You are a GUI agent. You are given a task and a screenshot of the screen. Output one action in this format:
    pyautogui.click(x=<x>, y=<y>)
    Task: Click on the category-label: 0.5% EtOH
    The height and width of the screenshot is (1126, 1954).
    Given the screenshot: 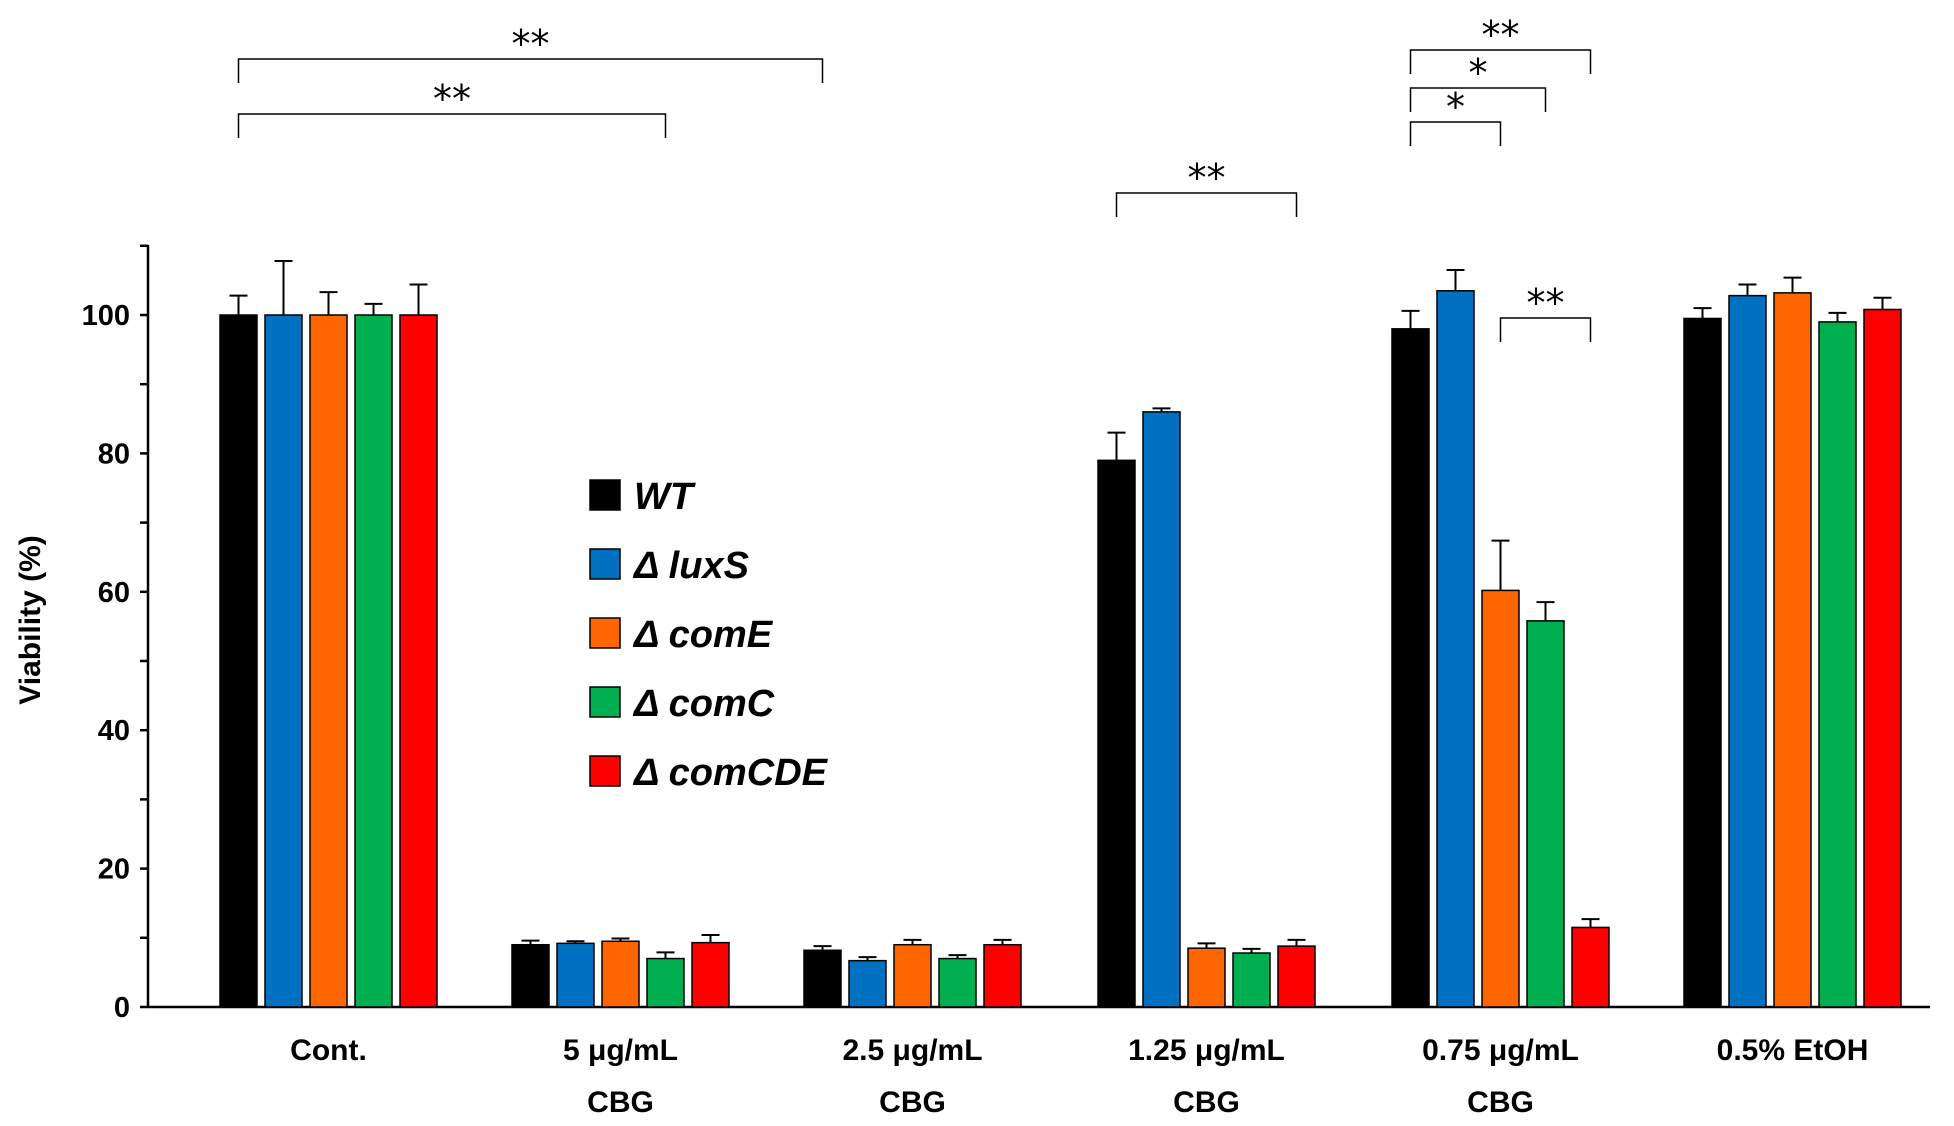 What is the action you would take?
    pyautogui.click(x=1793, y=1050)
    